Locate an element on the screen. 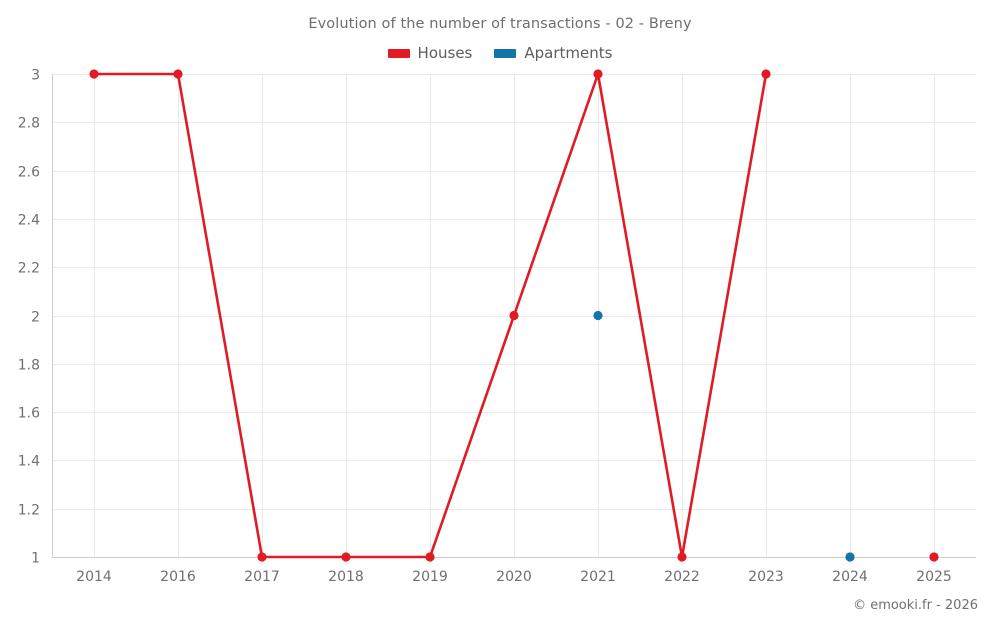 The image size is (1000, 625). data-point-houses-2014 is located at coordinates (94, 74).